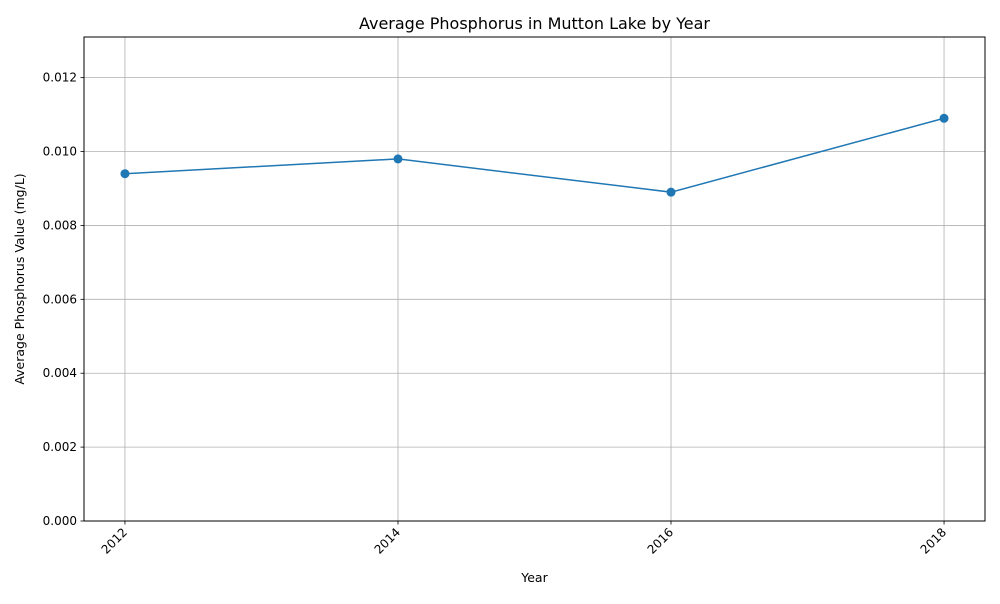 The image size is (1000, 604). I want to click on x-tick-label: 2018, so click(933, 540).